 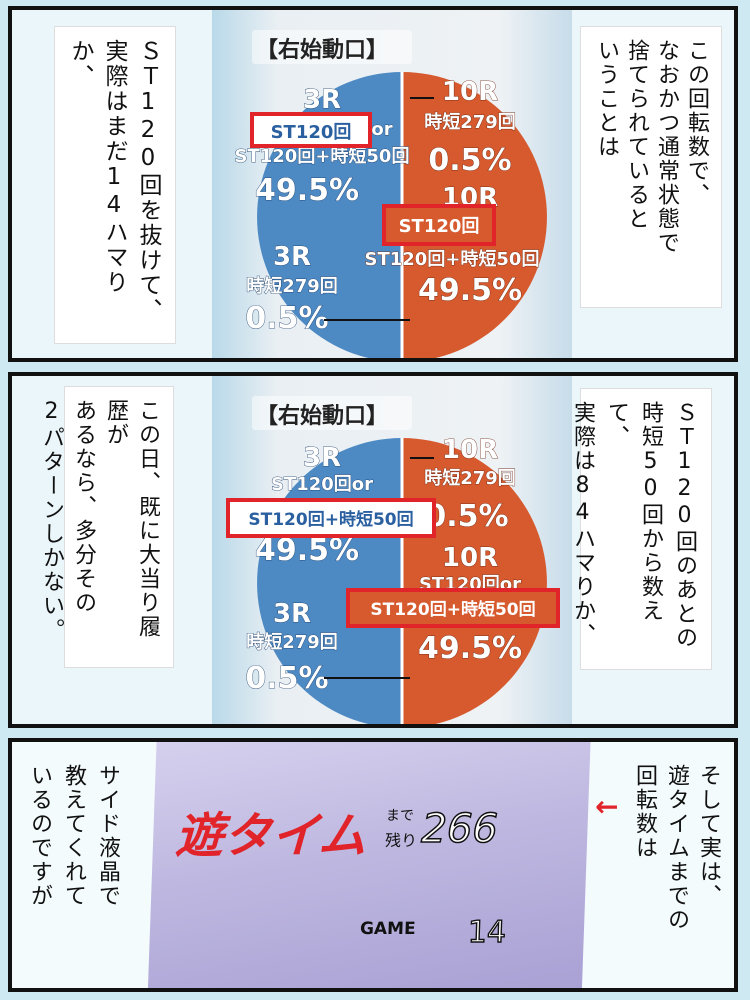 I want to click on yu-time-logo: 遊タイム, so click(x=270, y=836).